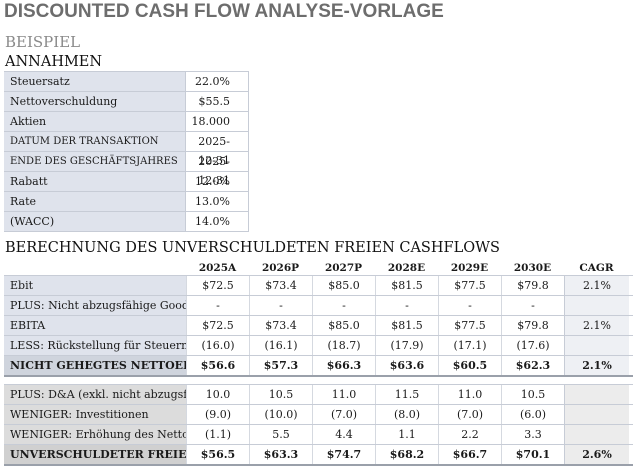 The image size is (633, 466). I want to click on table-cell: 1.1, so click(406, 434).